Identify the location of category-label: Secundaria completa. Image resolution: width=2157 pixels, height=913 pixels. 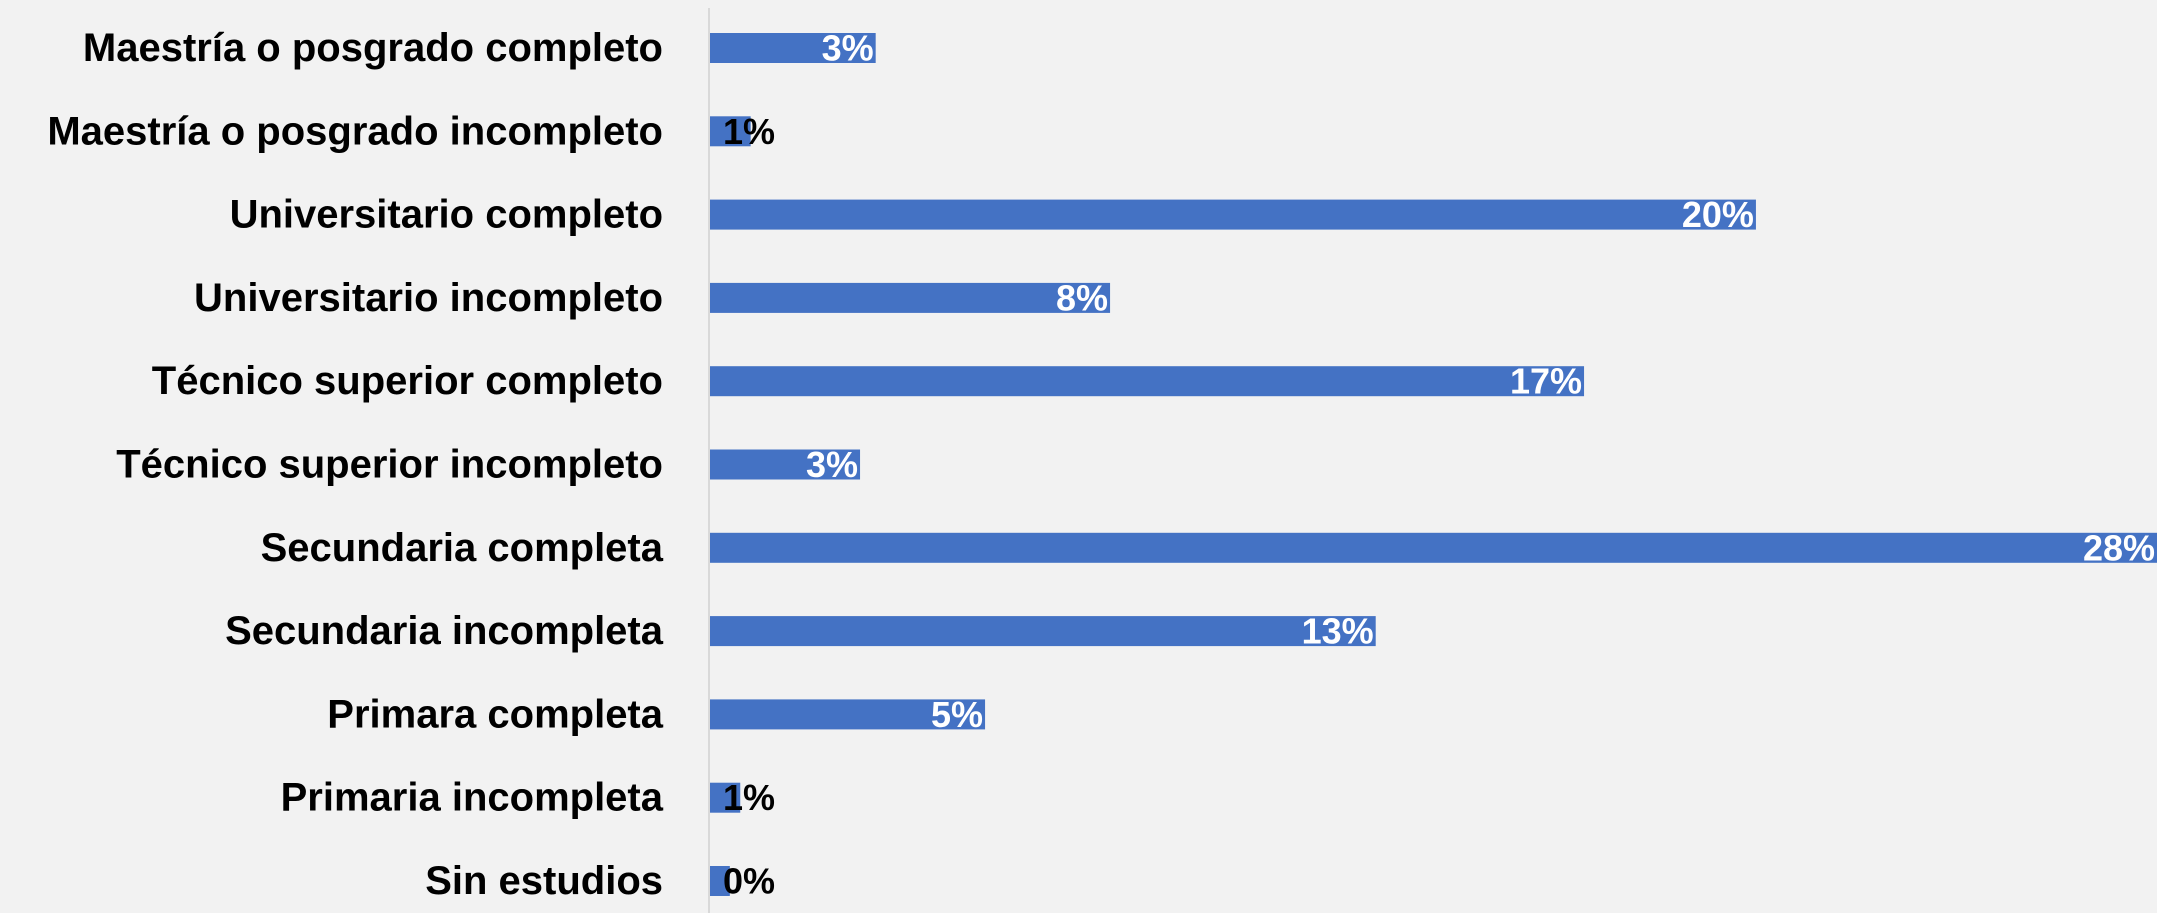
(462, 548).